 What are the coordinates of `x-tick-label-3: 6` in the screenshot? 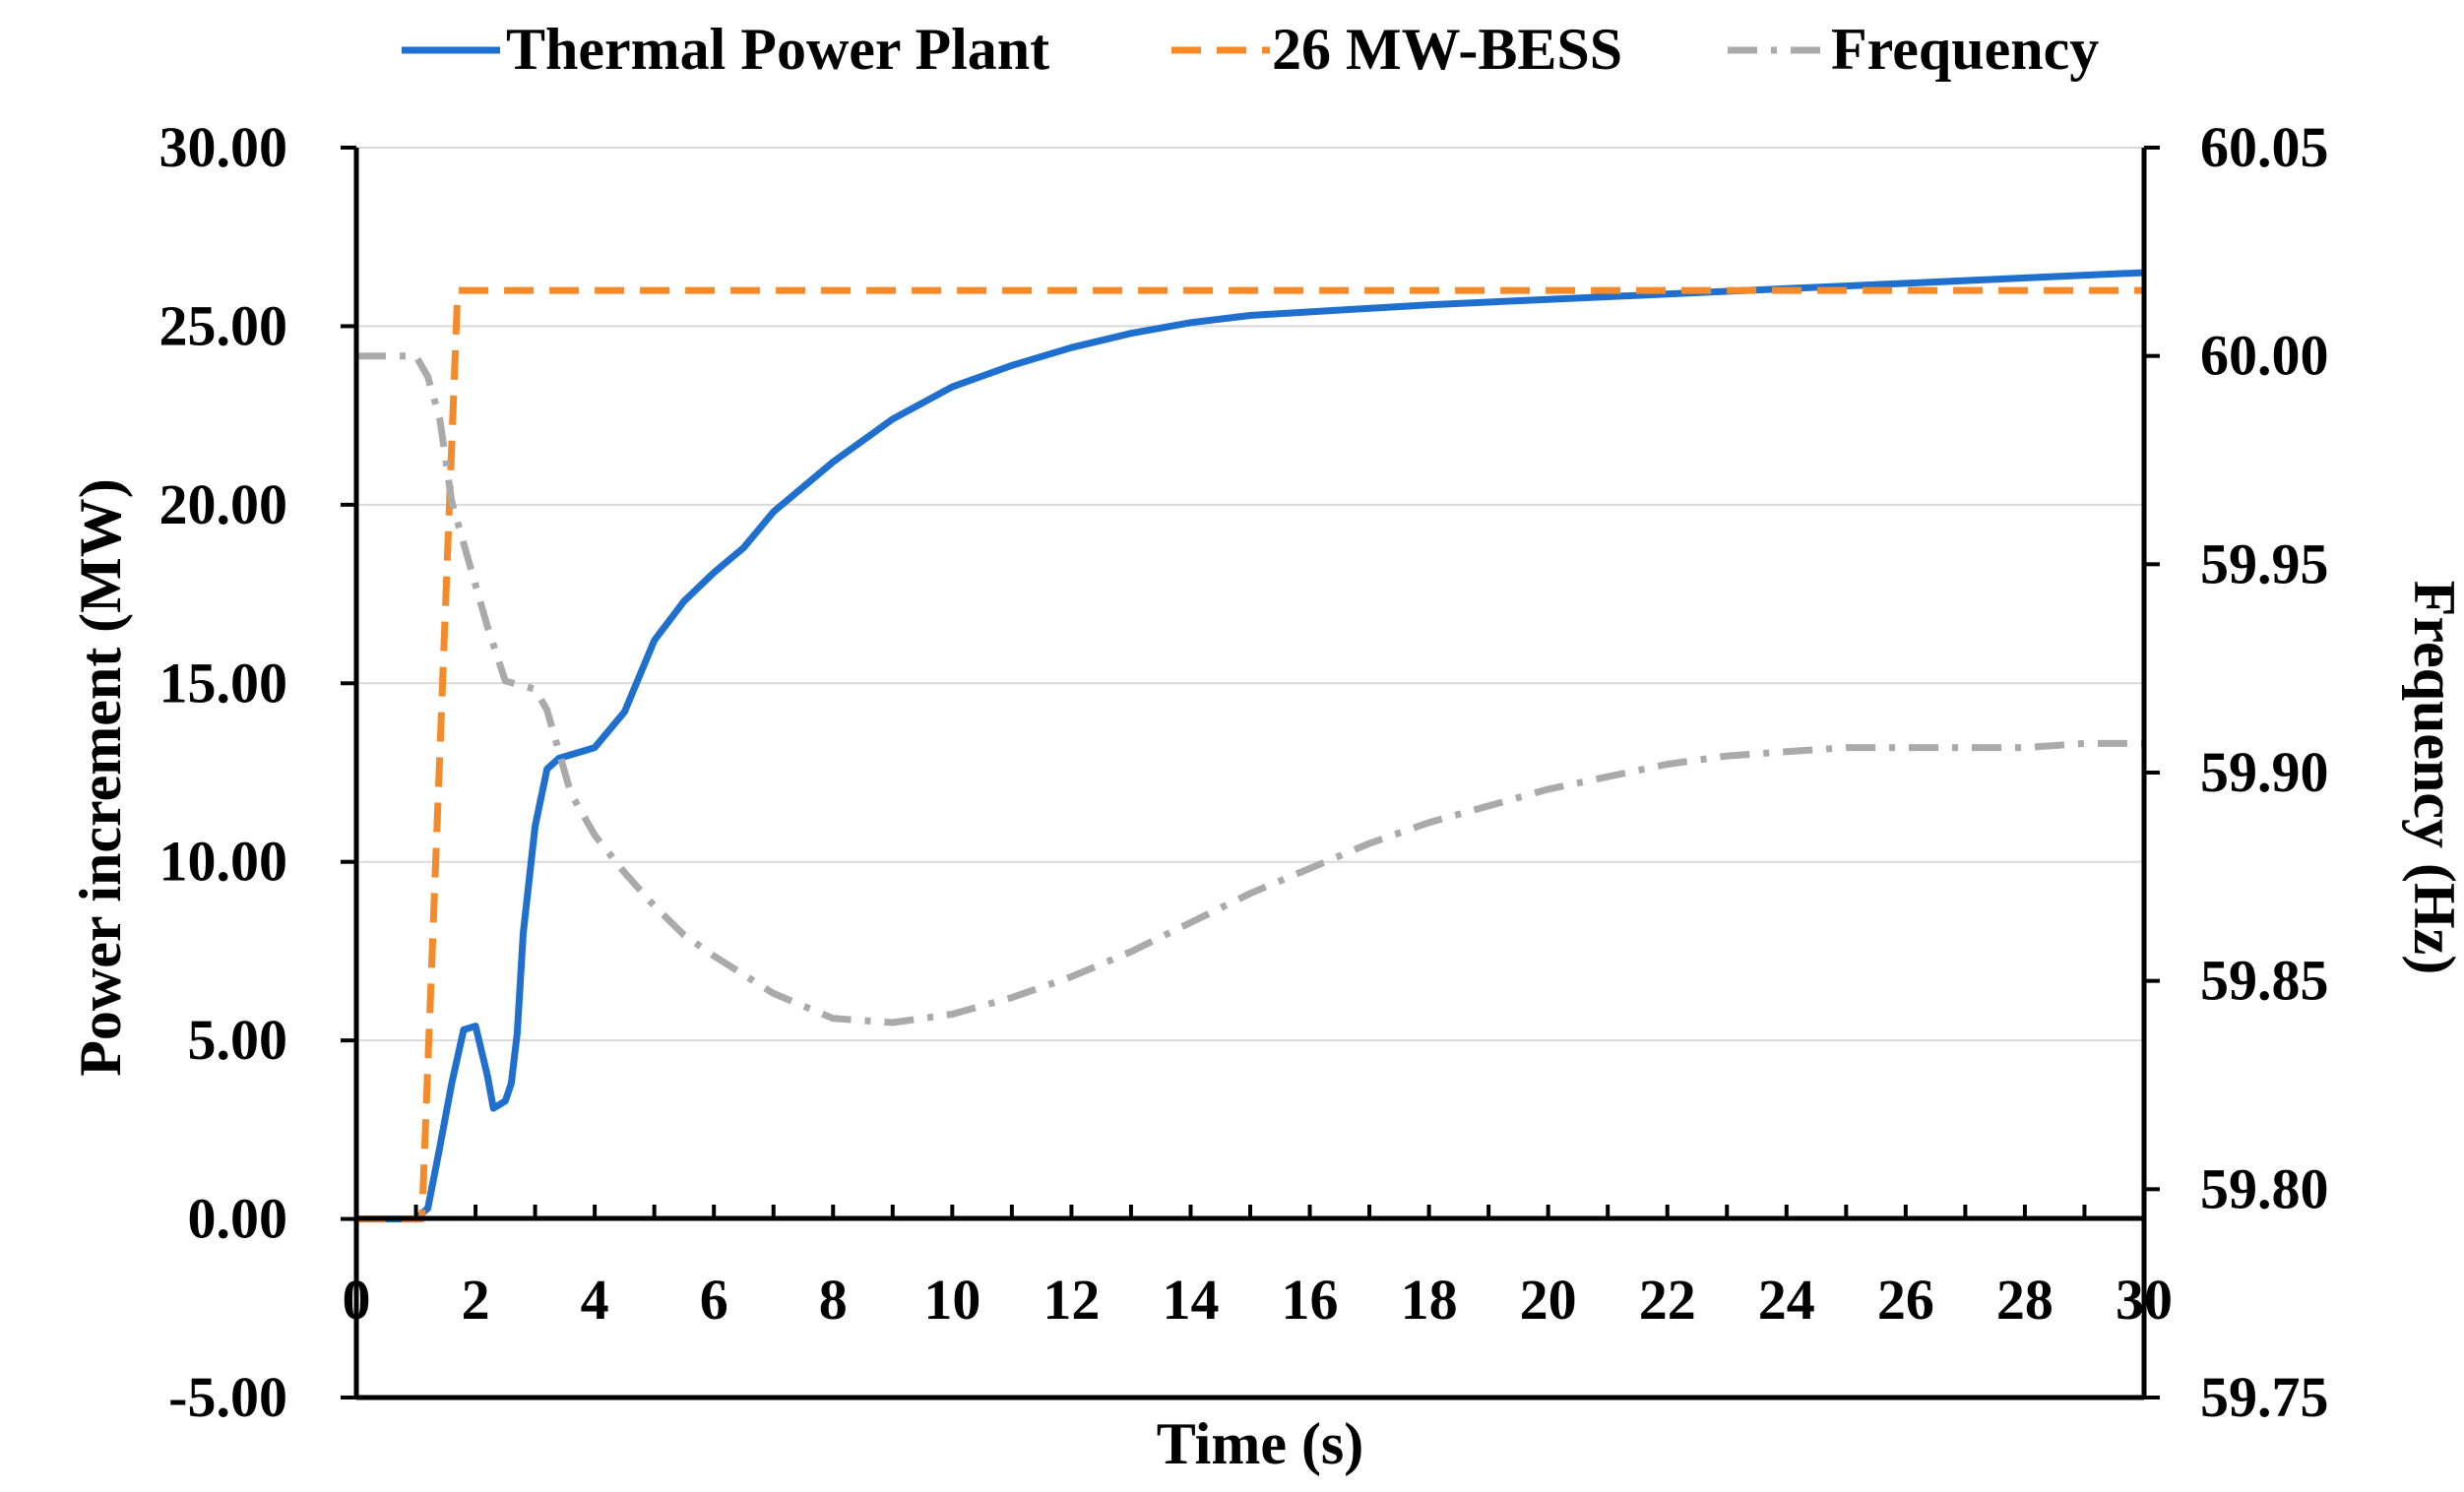 It's located at (714, 1300).